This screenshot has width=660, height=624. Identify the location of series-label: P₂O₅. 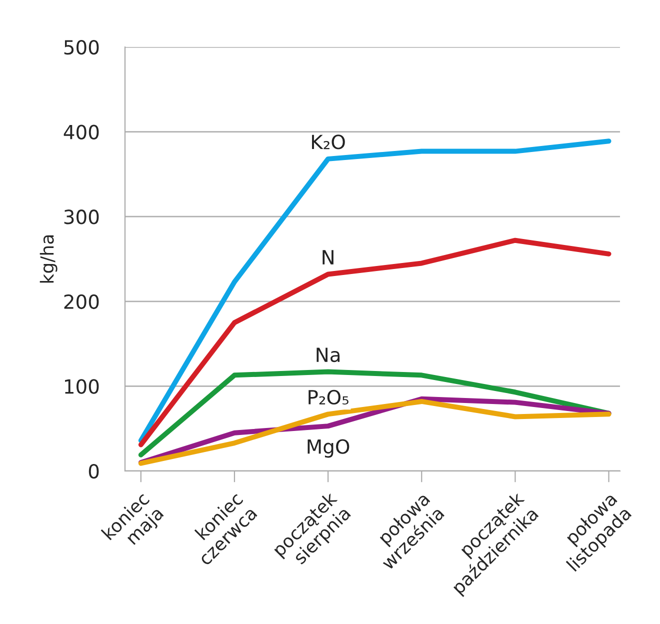
(328, 397).